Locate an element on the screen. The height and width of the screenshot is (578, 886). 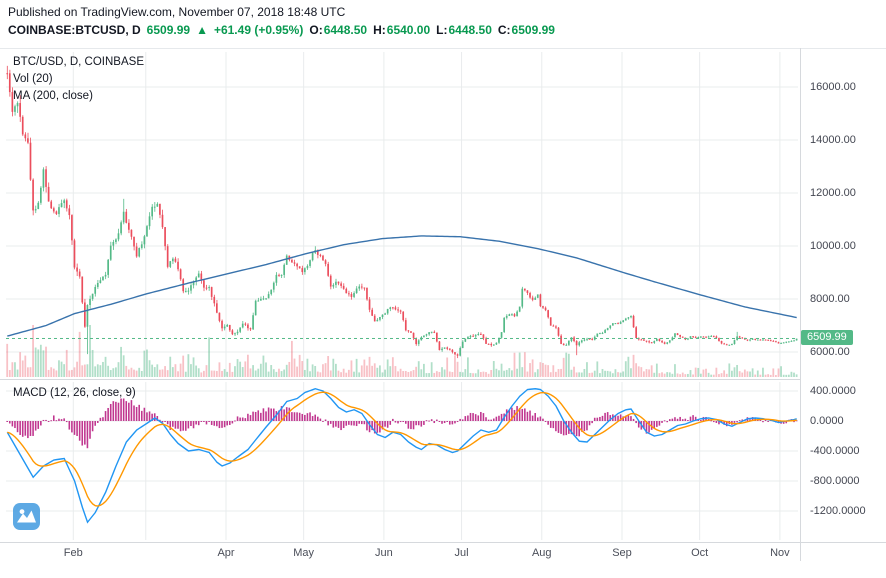
chart-top-border is located at coordinates (443, 48).